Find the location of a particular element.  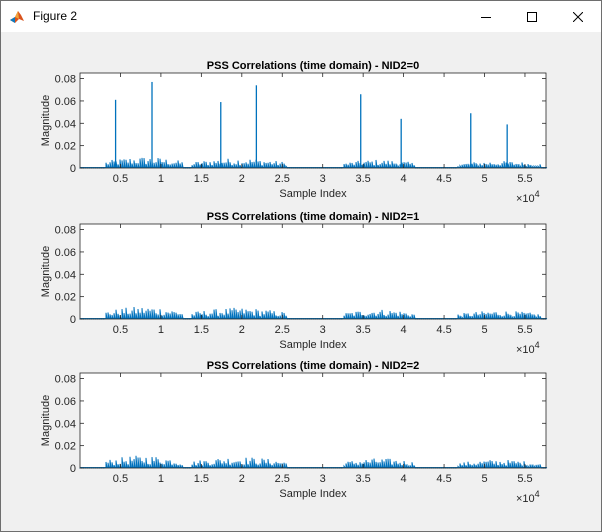

minimize-icon is located at coordinates (486, 17).